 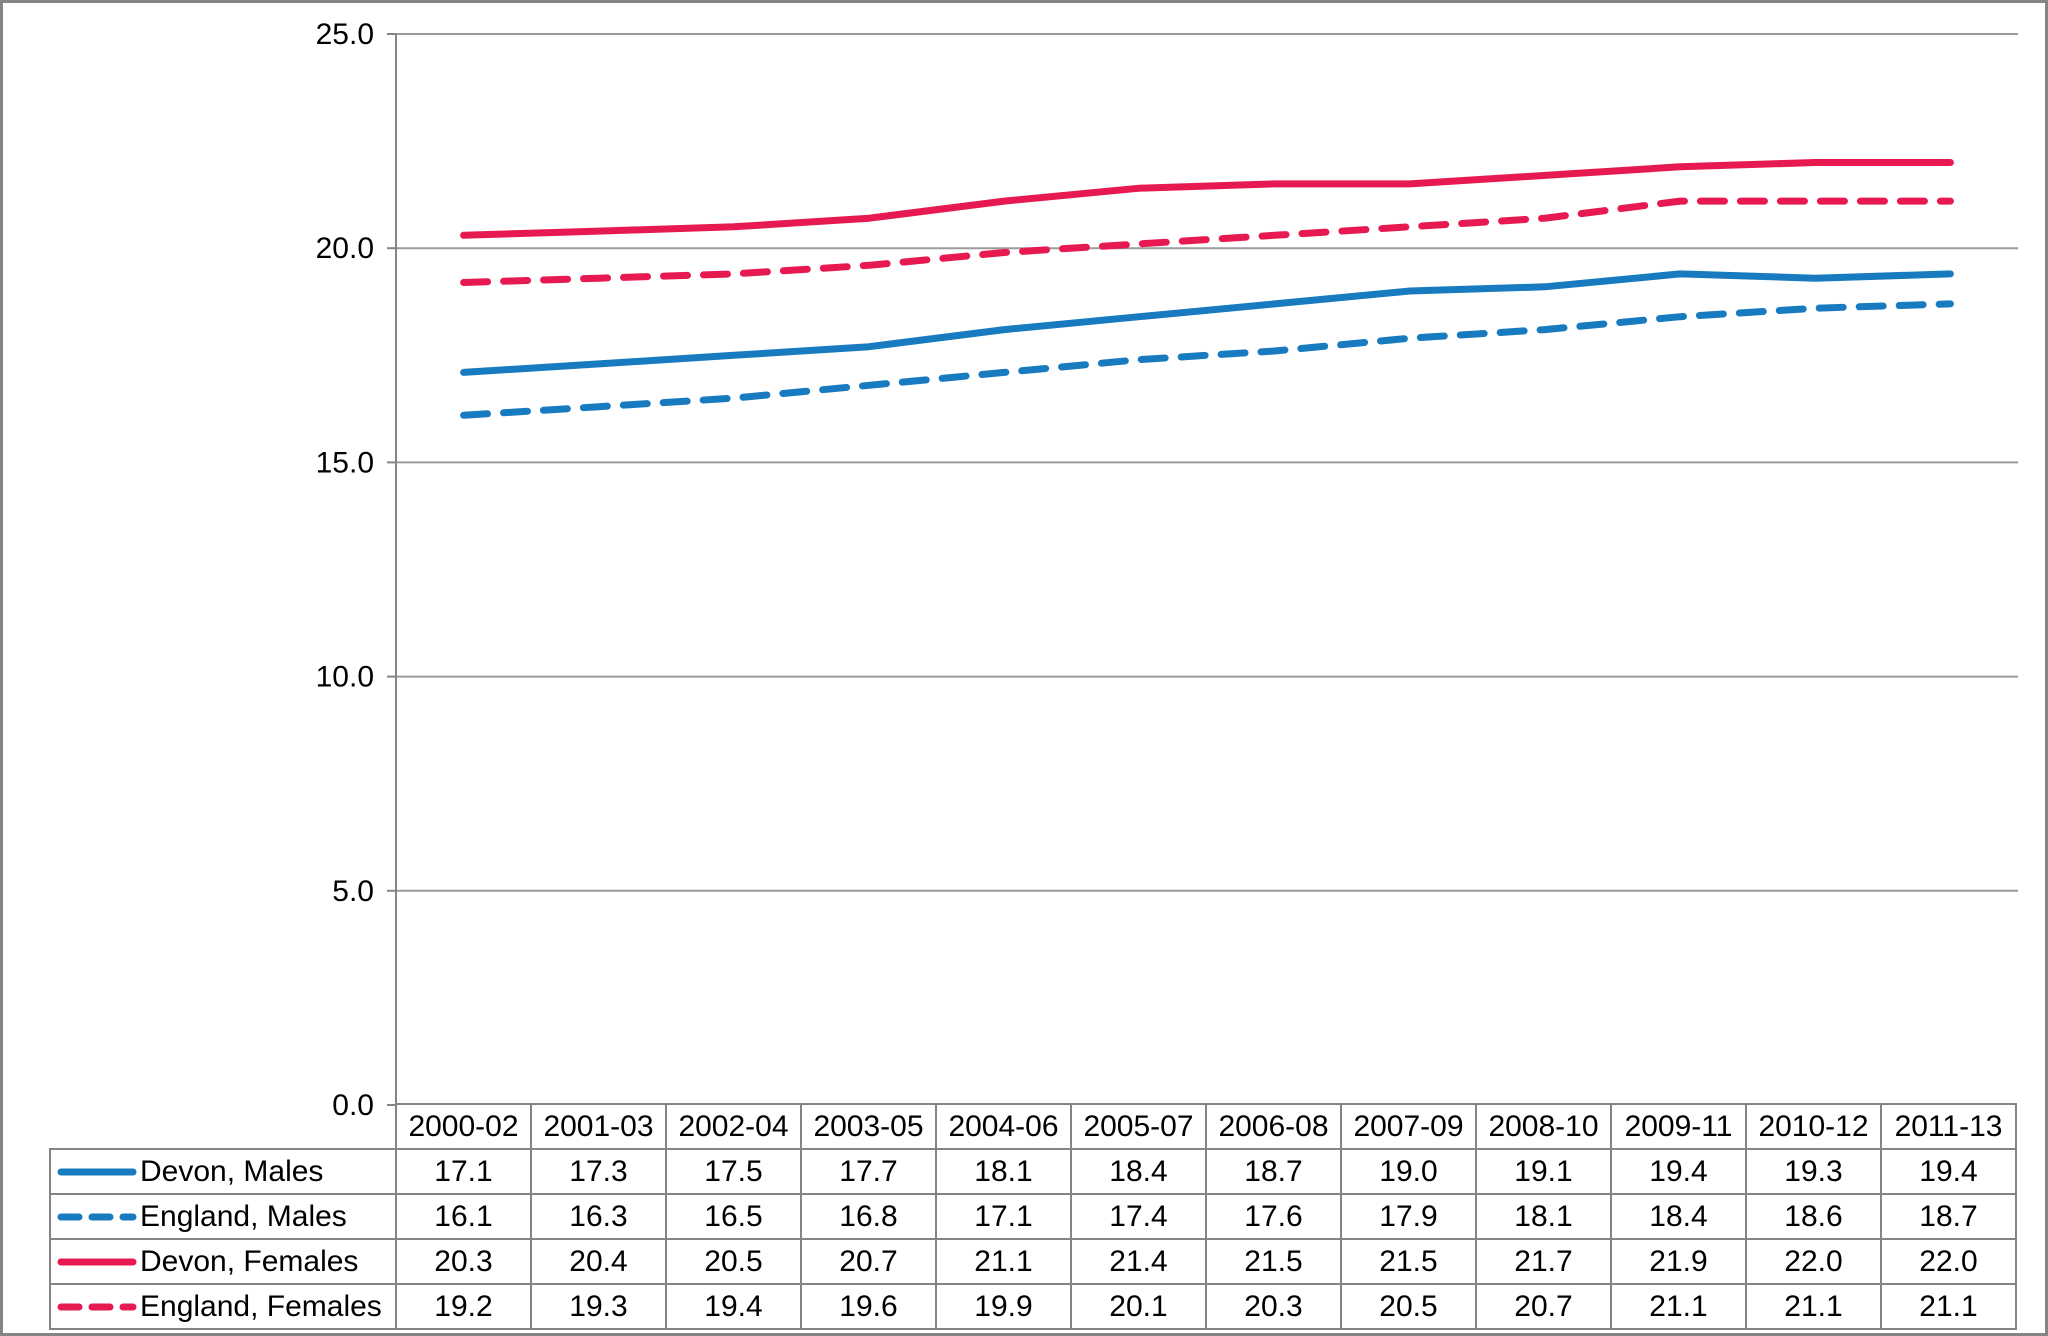 I want to click on x-category-header: 2008-10, so click(x=1543, y=1126).